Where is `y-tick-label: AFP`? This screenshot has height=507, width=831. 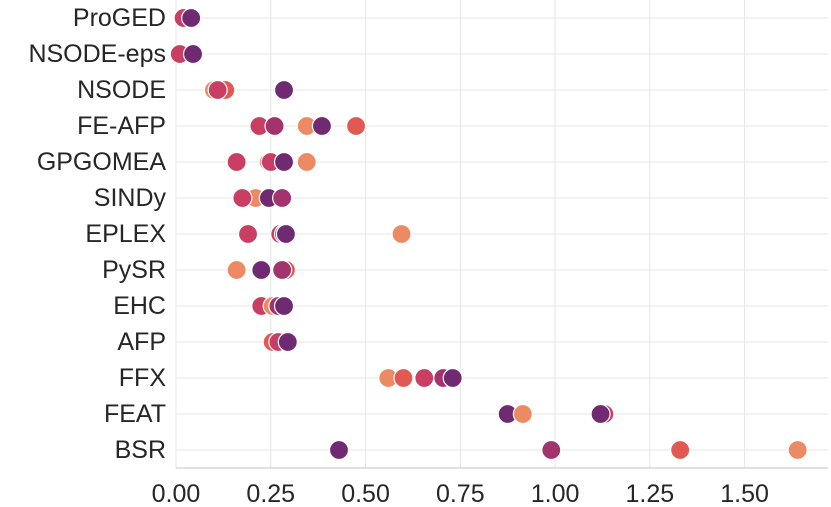
y-tick-label: AFP is located at coordinates (141, 342).